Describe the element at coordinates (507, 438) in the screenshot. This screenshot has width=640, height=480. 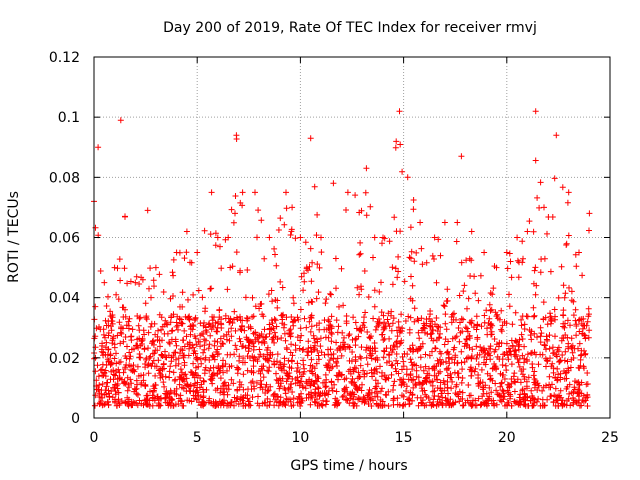
I see `x-tick-label: 20` at that location.